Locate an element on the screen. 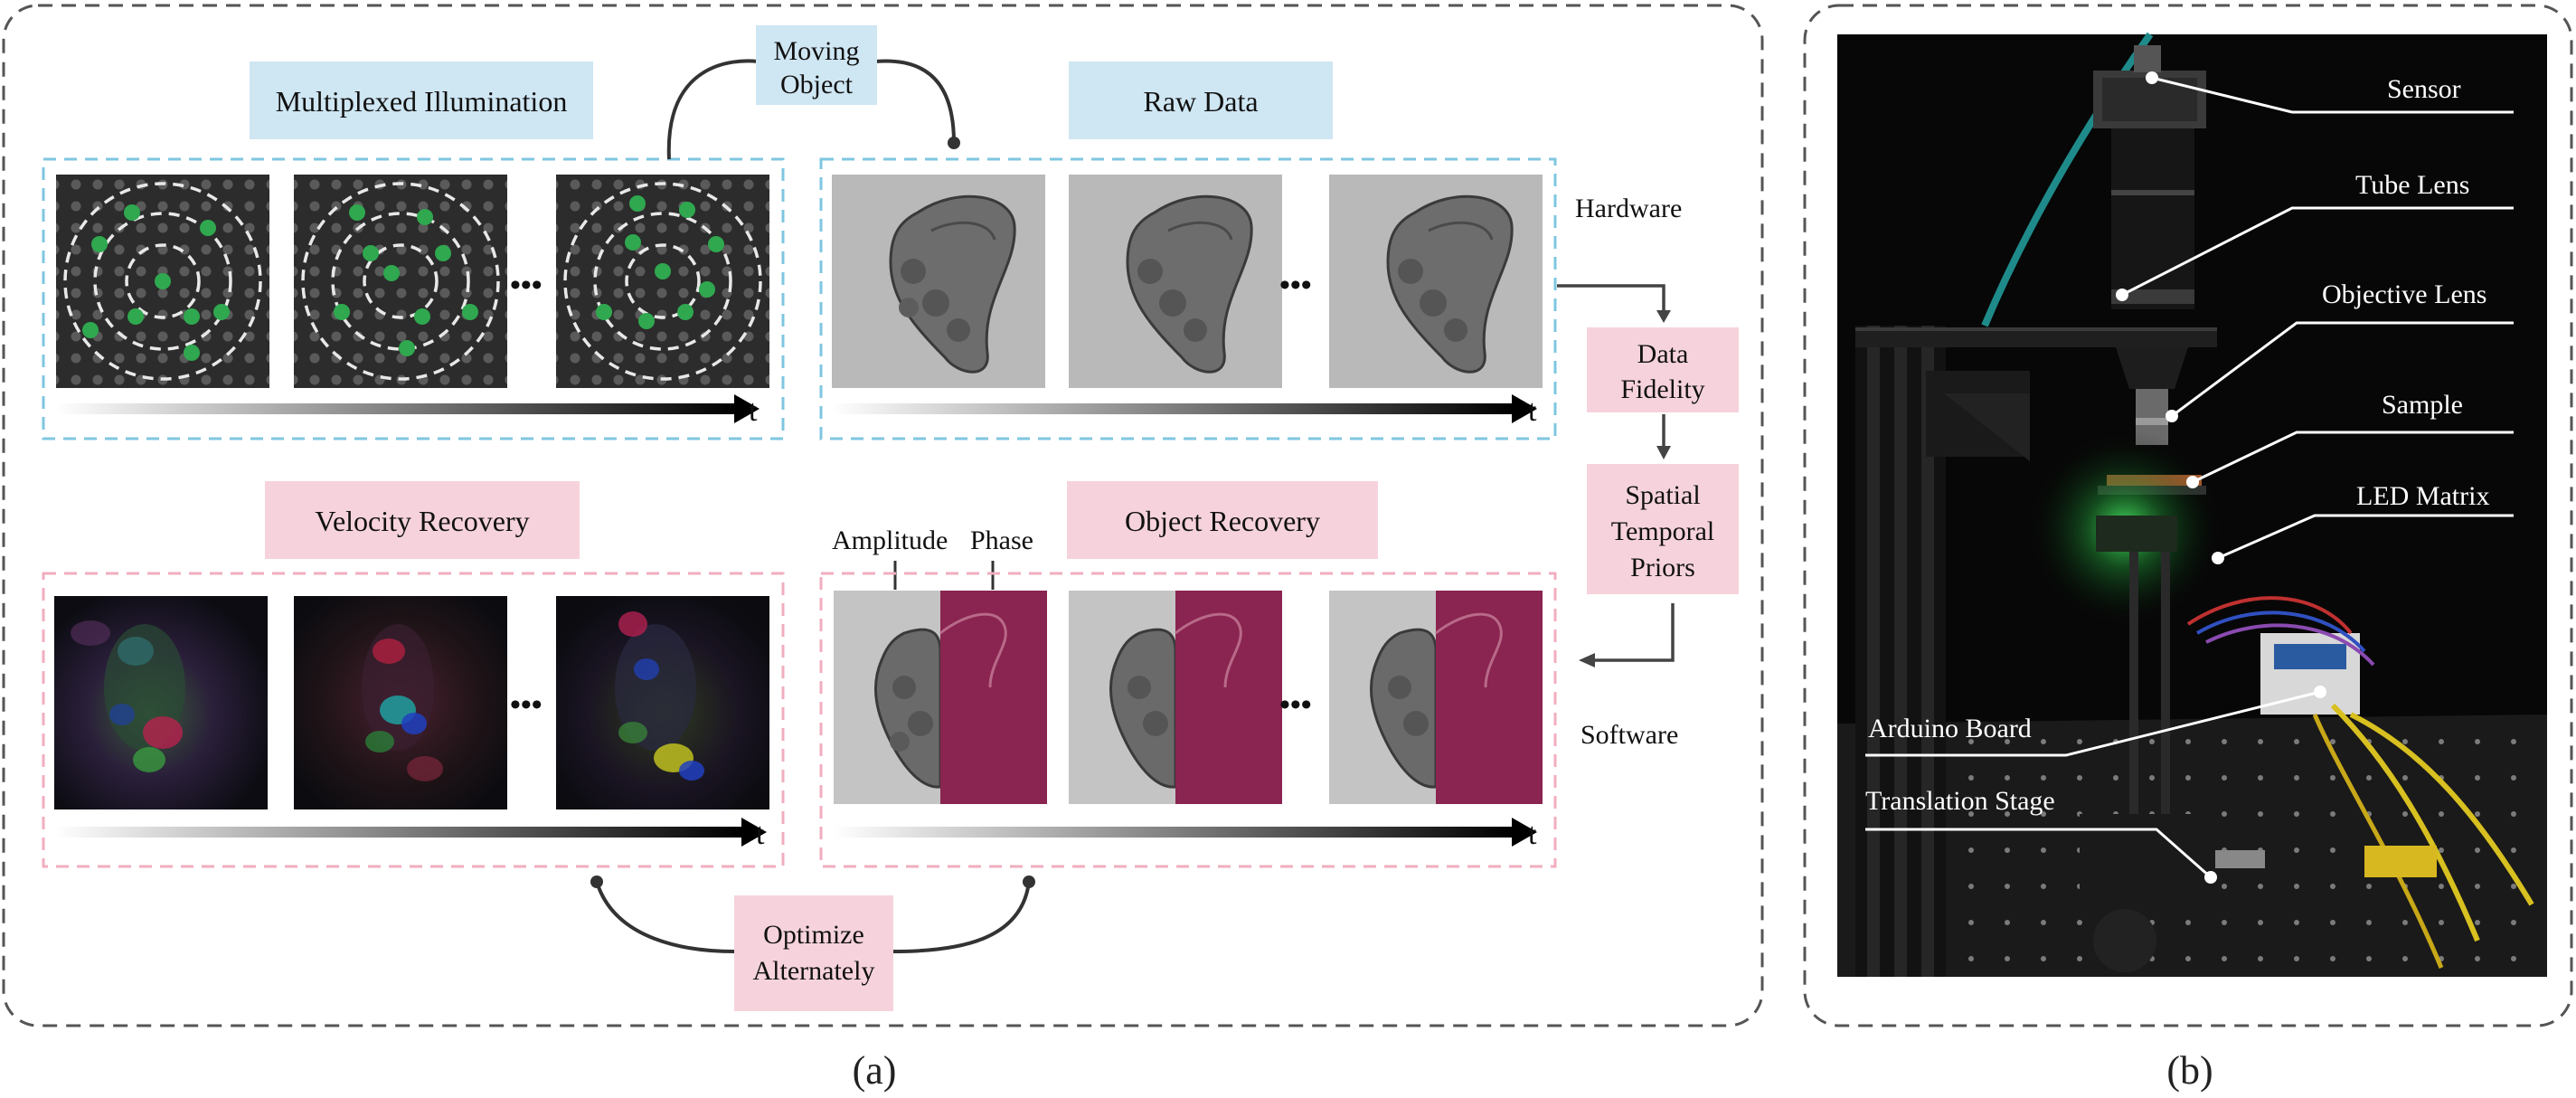  raw-data-label: Raw Data is located at coordinates (1200, 101).